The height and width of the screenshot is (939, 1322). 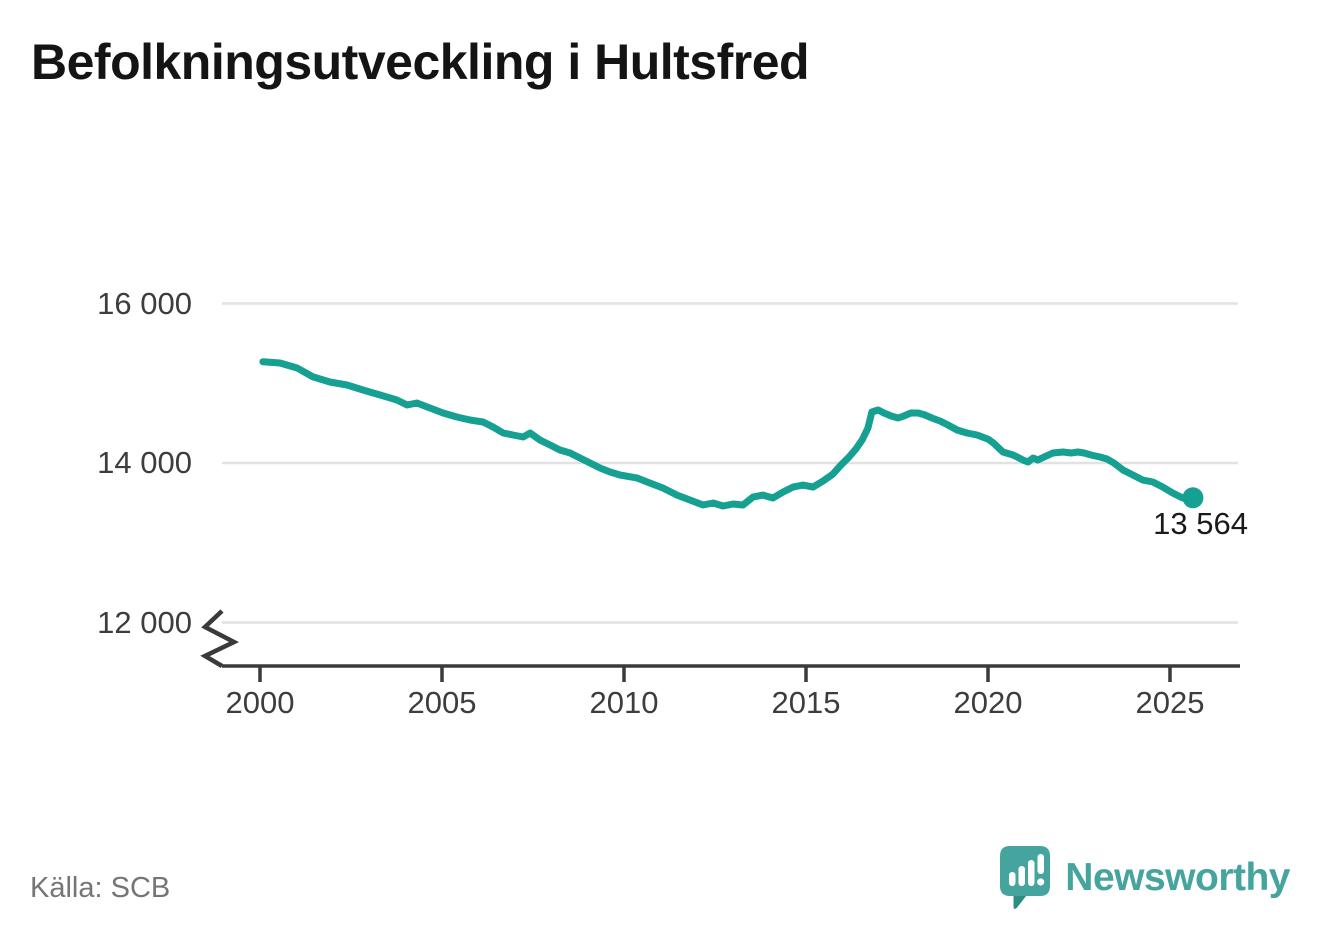 What do you see at coordinates (1170, 702) in the screenshot?
I see `x-axis-tick-label: 2025` at bounding box center [1170, 702].